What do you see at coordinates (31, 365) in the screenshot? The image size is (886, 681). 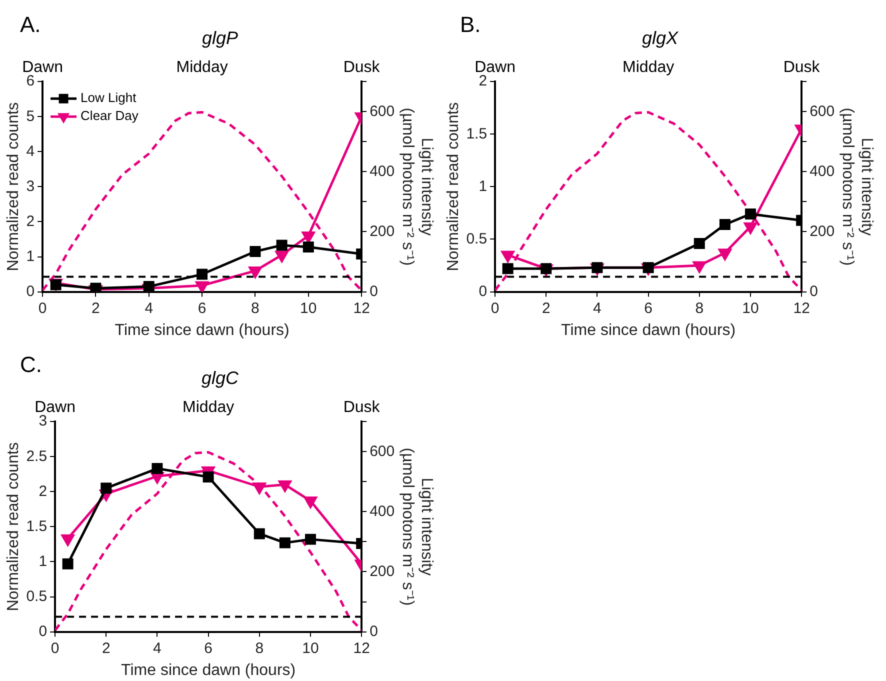 I see `text: C.` at bounding box center [31, 365].